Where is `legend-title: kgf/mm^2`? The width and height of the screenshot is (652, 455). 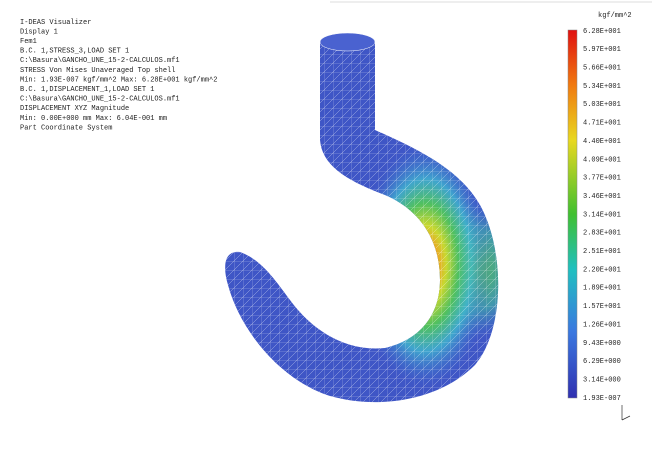 legend-title: kgf/mm^2 is located at coordinates (615, 15).